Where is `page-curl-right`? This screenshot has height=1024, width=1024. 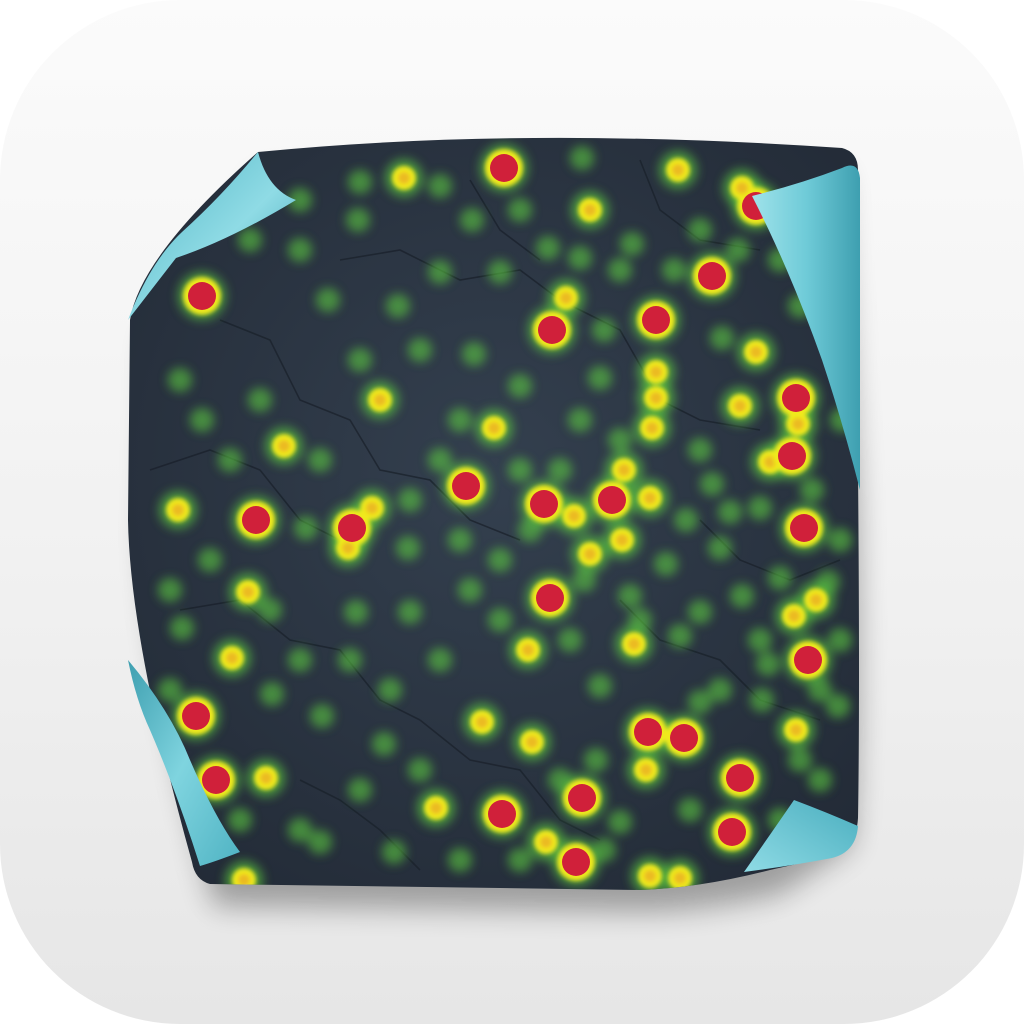 page-curl-right is located at coordinates (806, 328).